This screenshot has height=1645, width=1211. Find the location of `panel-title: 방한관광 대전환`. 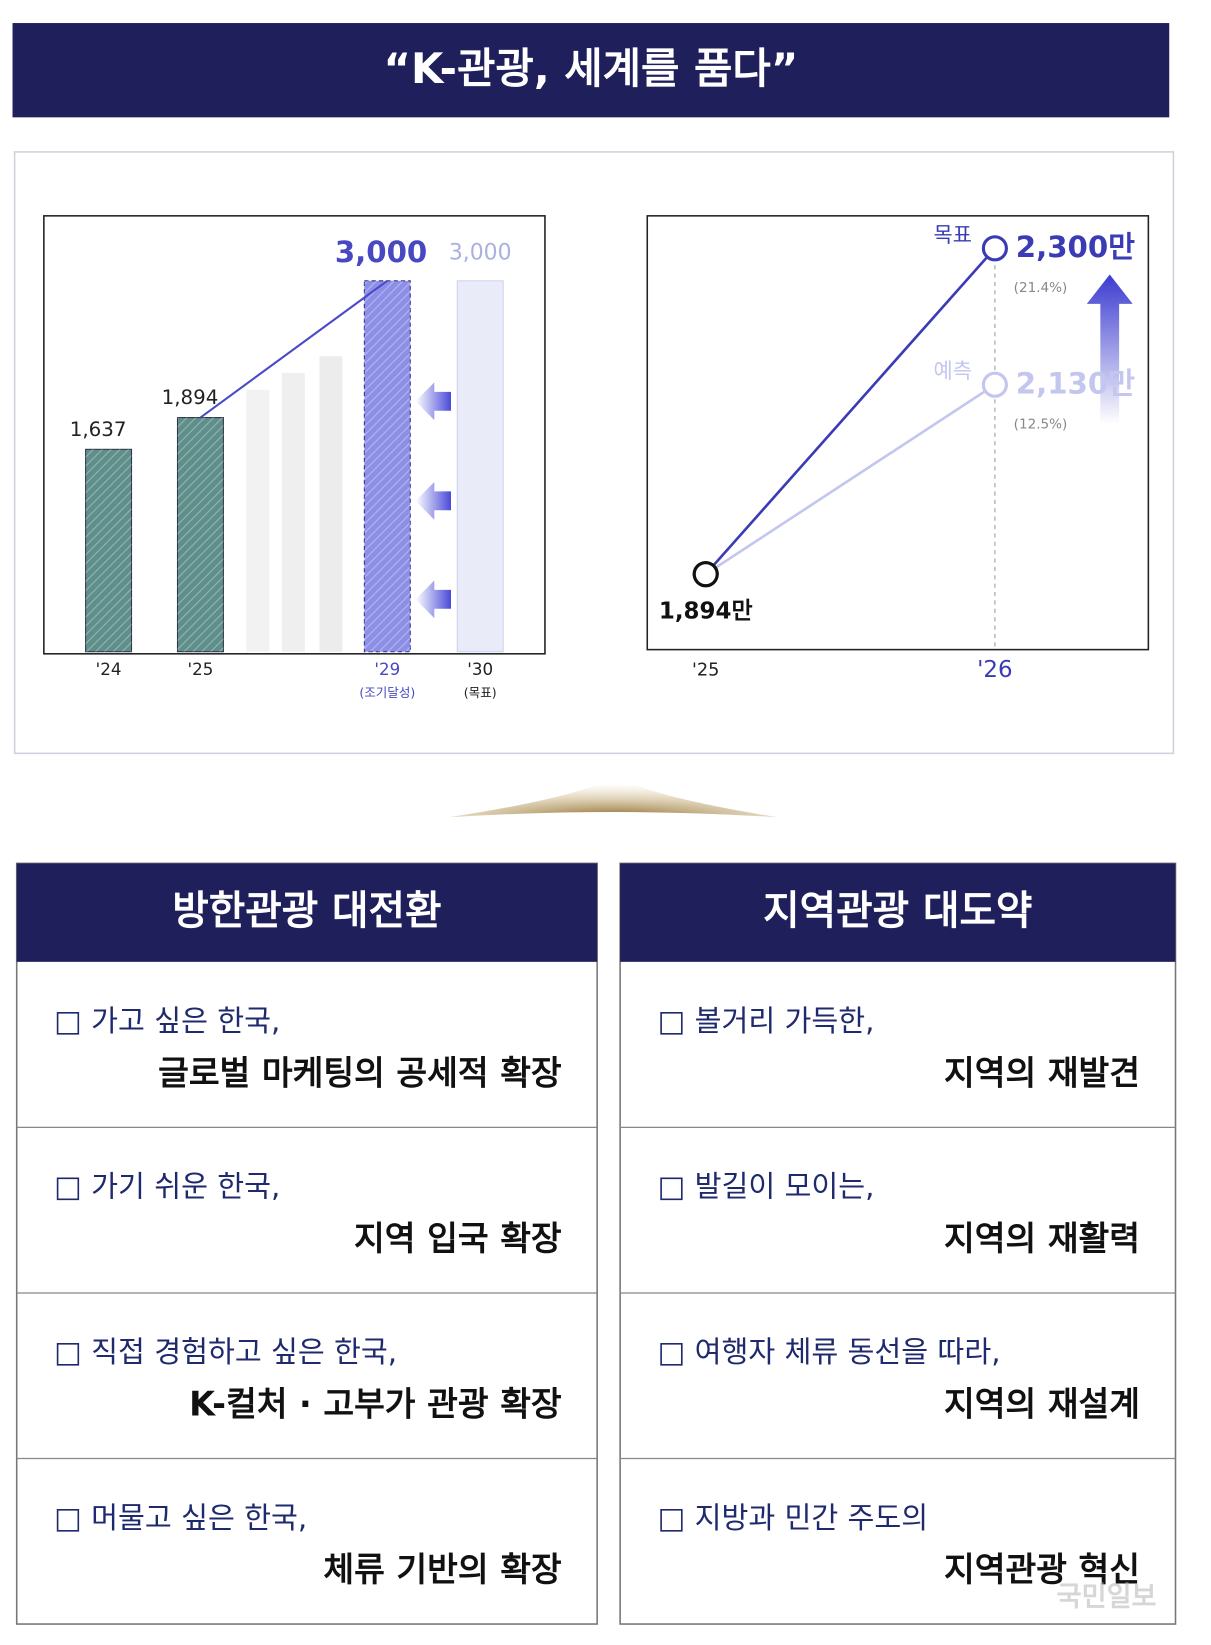

panel-title: 방한관광 대전환 is located at coordinates (306, 911).